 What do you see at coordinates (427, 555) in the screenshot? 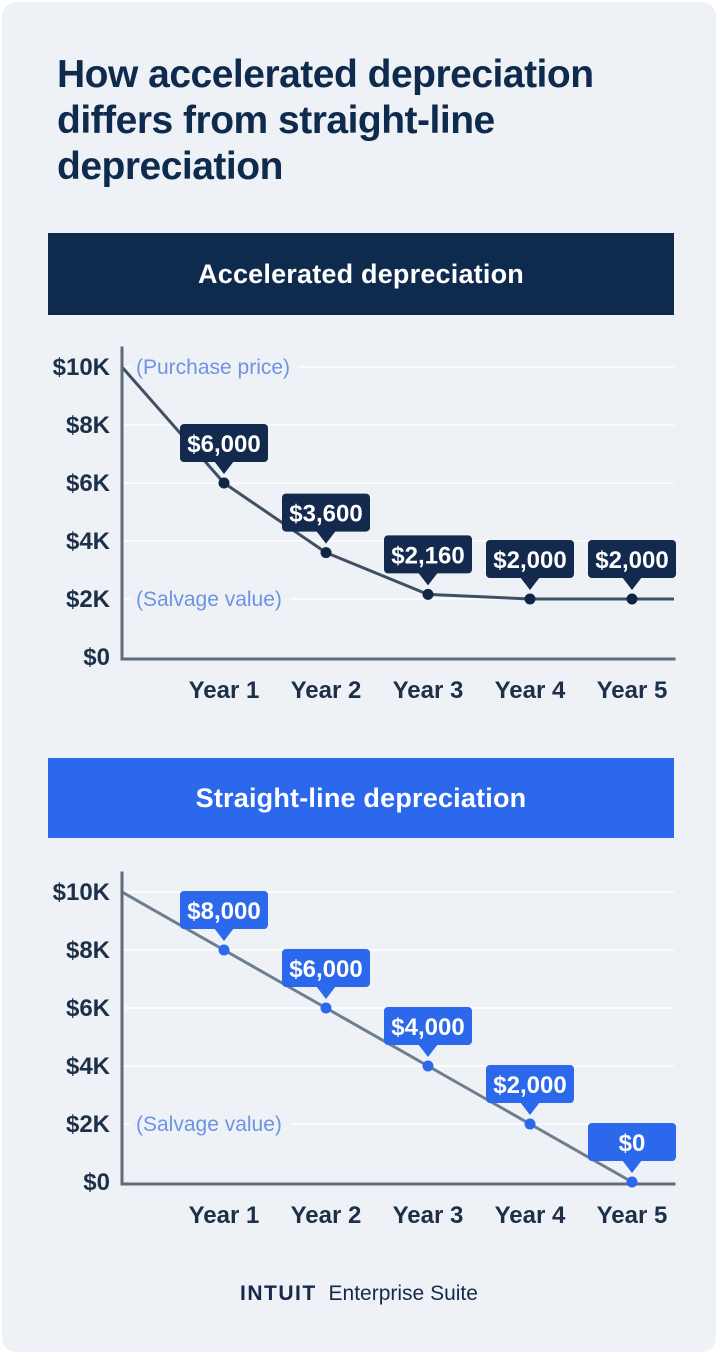
I see `svg-text: $2,160` at bounding box center [427, 555].